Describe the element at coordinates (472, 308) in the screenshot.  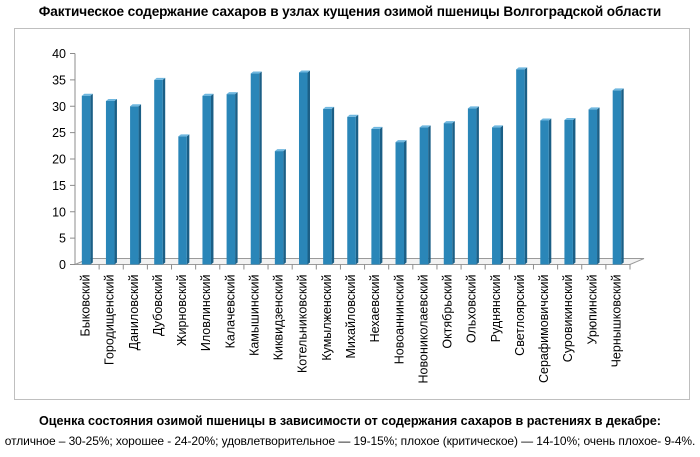
I see `x-tick-label: Ольховский` at that location.